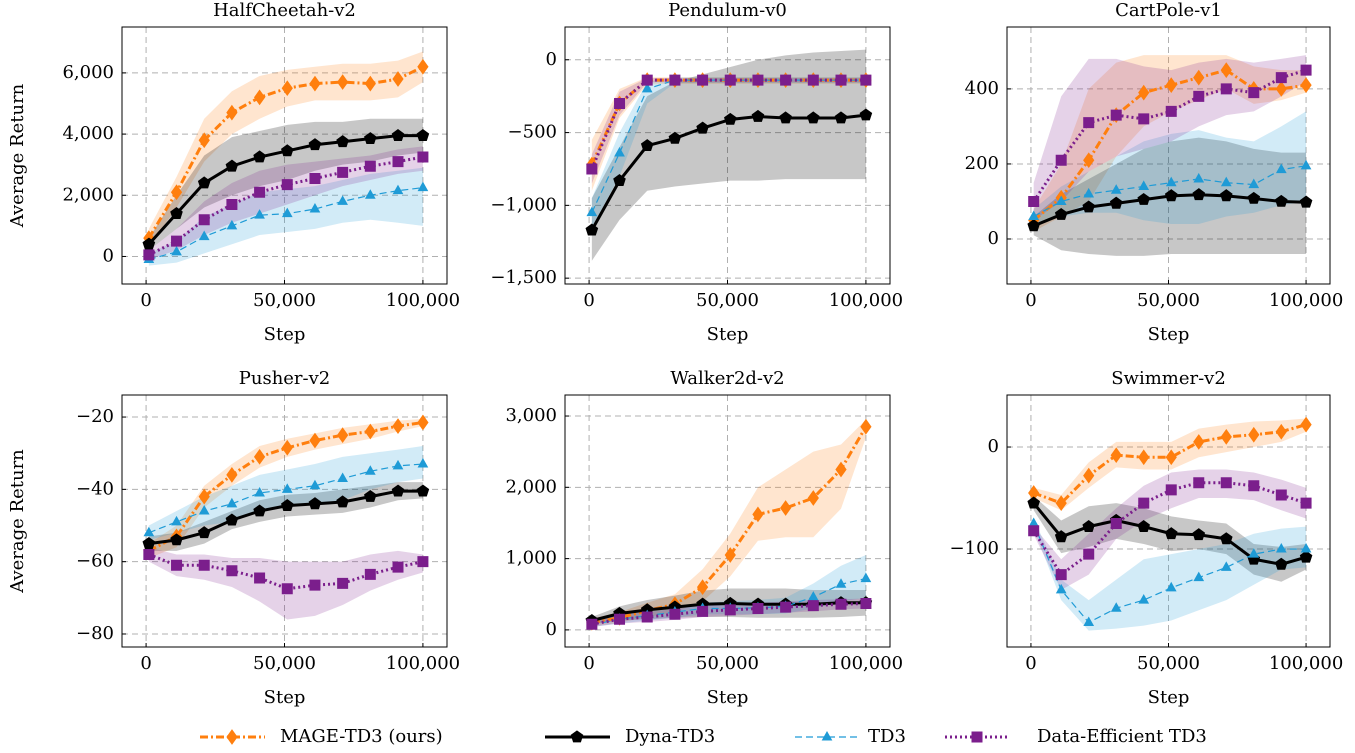 Image resolution: width=1355 pixels, height=753 pixels. Describe the element at coordinates (727, 10) in the screenshot. I see `subplot-title: Pendulum-v0` at that location.